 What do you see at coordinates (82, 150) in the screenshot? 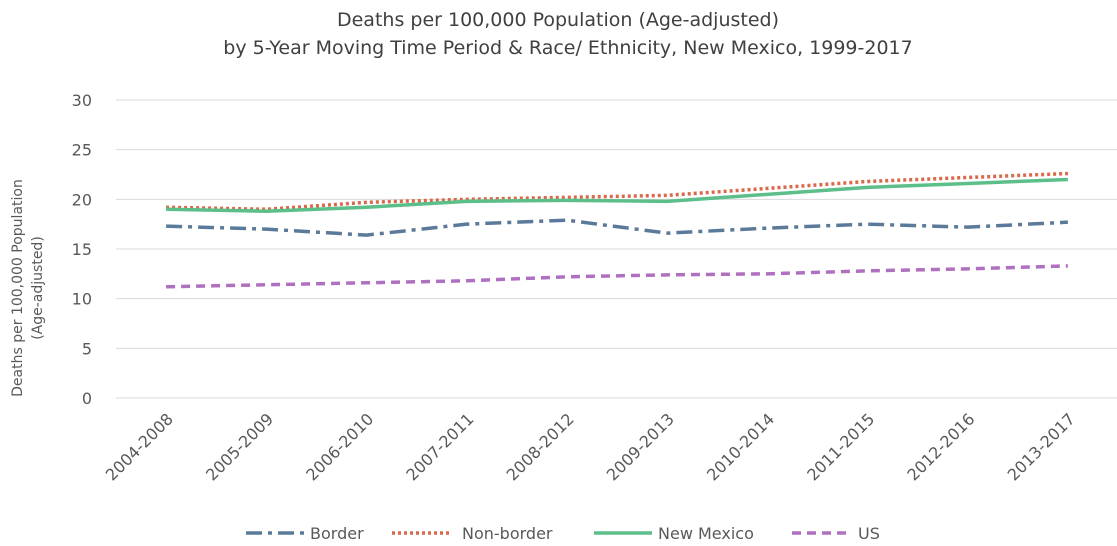
I see `y-tick-label: 25` at bounding box center [82, 150].